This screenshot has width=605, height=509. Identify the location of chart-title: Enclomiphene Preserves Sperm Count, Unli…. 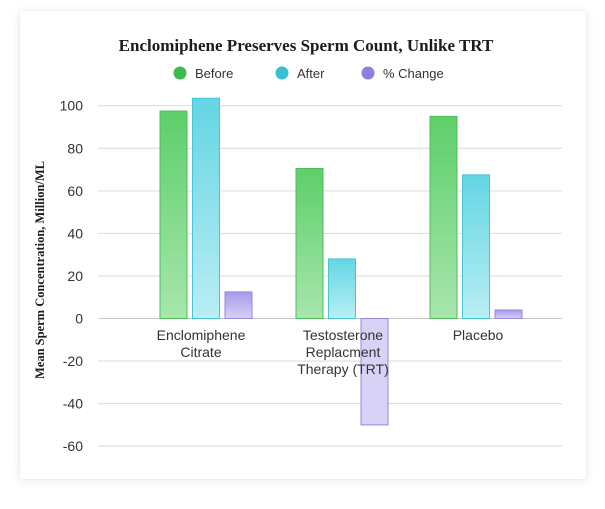
(306, 45).